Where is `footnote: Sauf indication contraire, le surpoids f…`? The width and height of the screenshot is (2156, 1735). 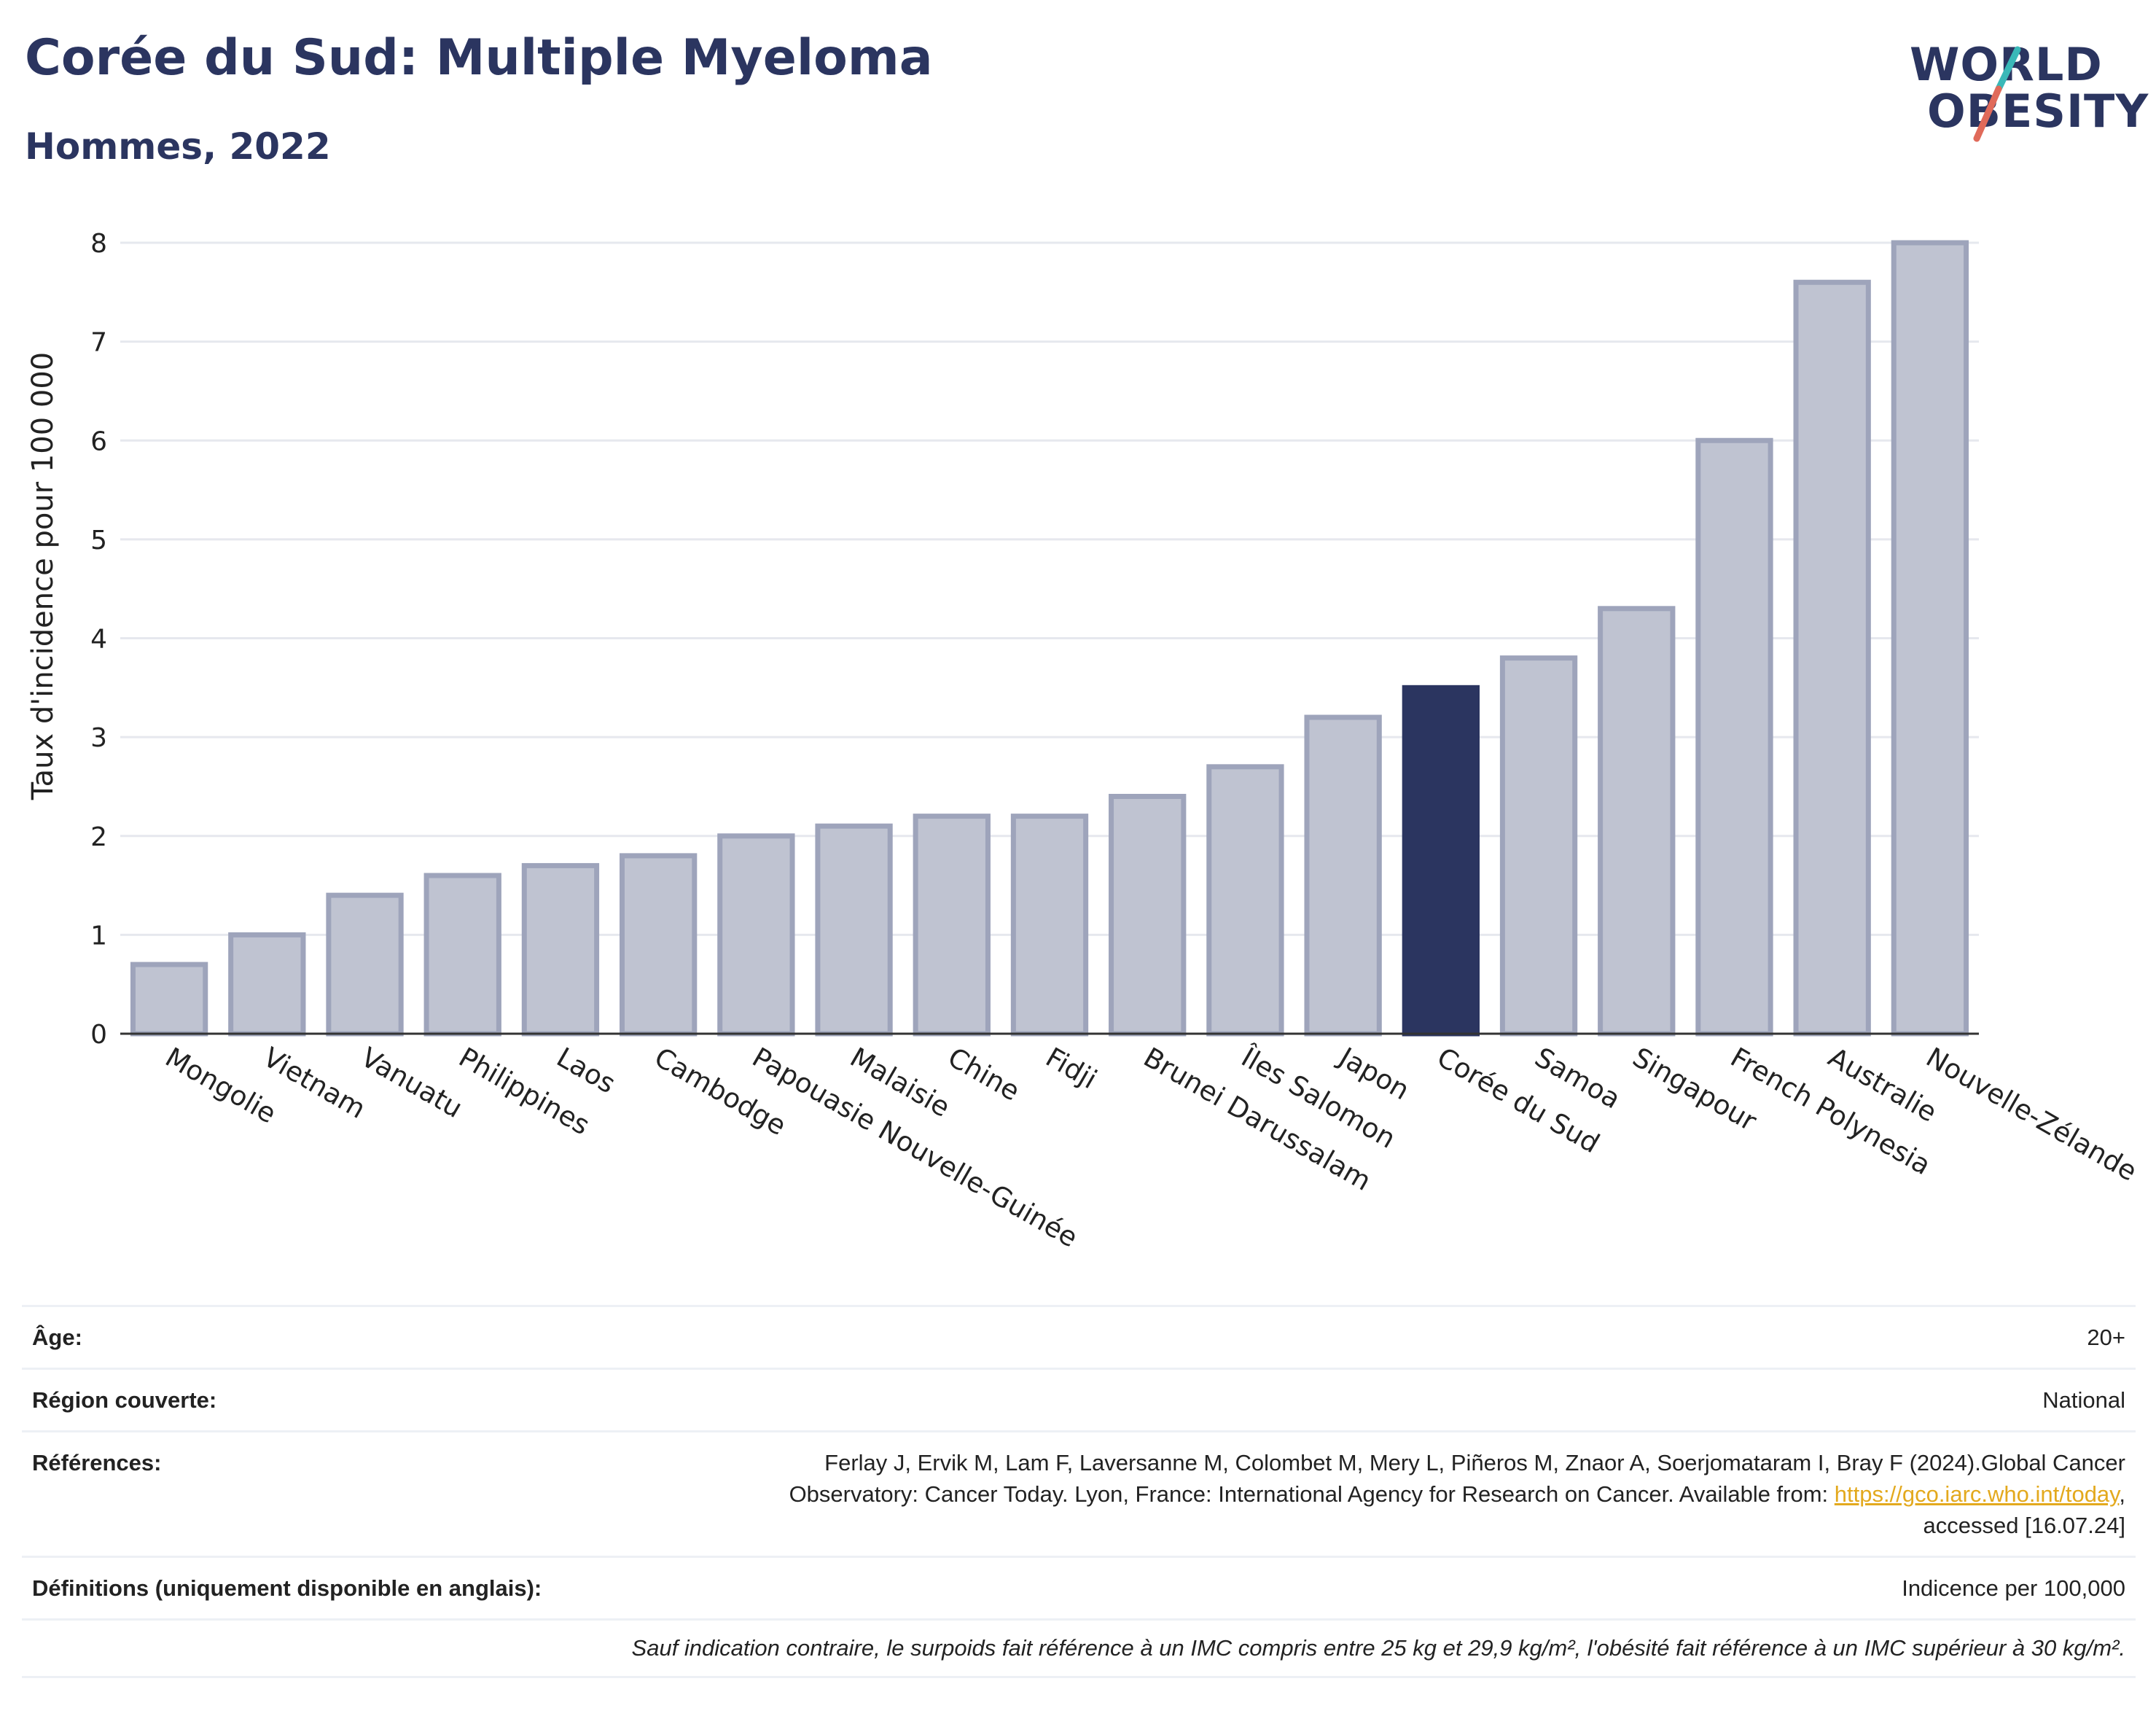
footnote: Sauf indication contraire, le surpoids f… is located at coordinates (1378, 1648).